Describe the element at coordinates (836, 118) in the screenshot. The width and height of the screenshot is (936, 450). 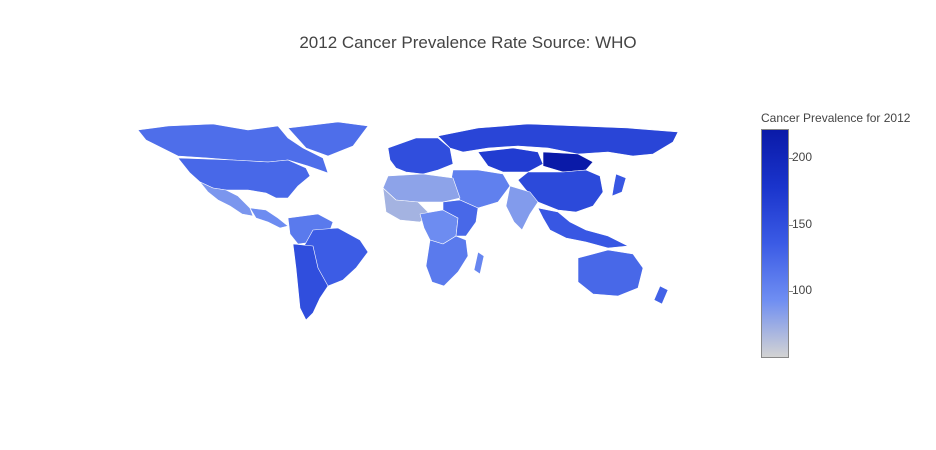
I see `colorbar-title: Cancer Prevalence for 2012` at that location.